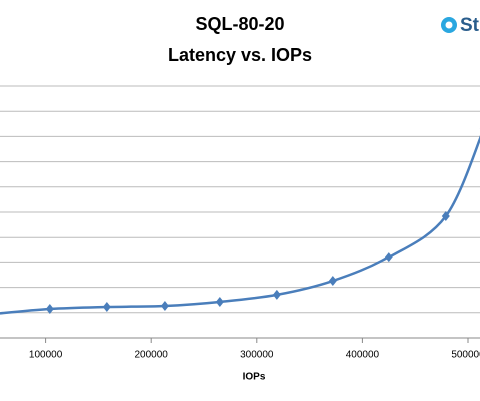  I want to click on x-tick-label: 200000, so click(152, 355).